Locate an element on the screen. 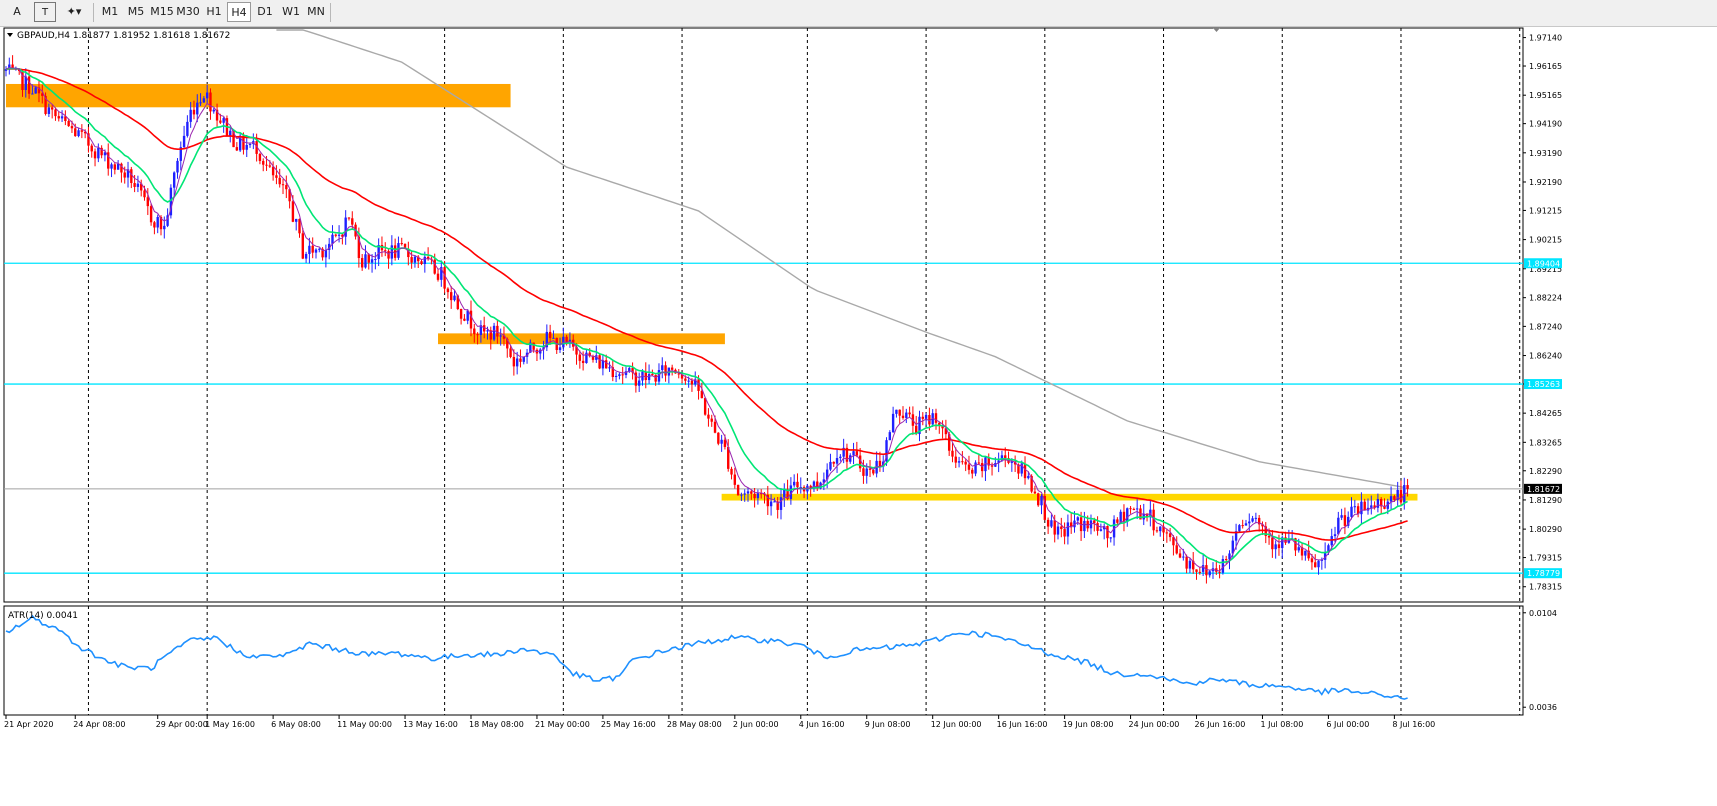  timeframe-m30-button: M30 is located at coordinates (188, 11).